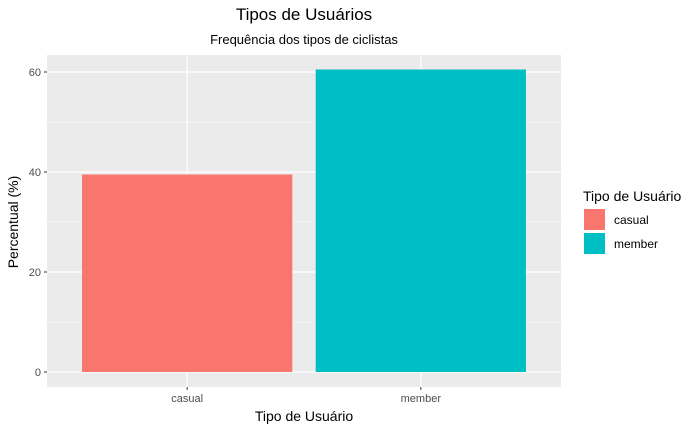  What do you see at coordinates (304, 416) in the screenshot?
I see `x-axis-title: Tipo de Usuário` at bounding box center [304, 416].